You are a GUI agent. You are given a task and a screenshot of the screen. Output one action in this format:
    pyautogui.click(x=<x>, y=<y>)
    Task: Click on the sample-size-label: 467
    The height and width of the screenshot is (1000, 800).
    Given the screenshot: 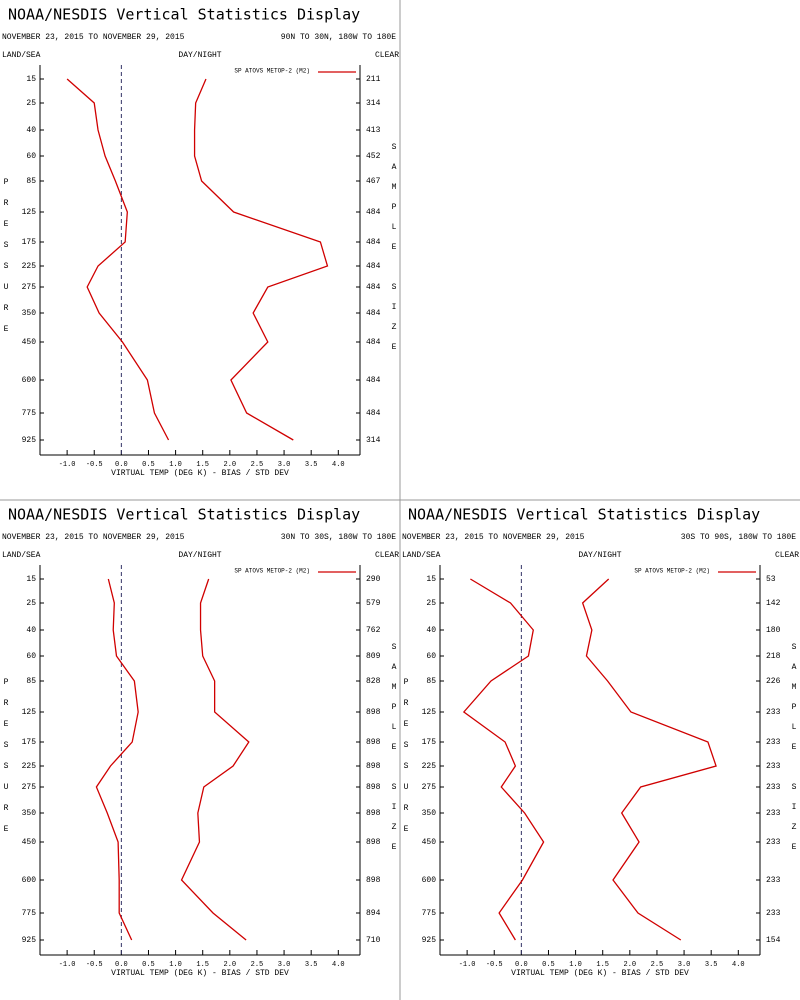 What is the action you would take?
    pyautogui.click(x=373, y=181)
    